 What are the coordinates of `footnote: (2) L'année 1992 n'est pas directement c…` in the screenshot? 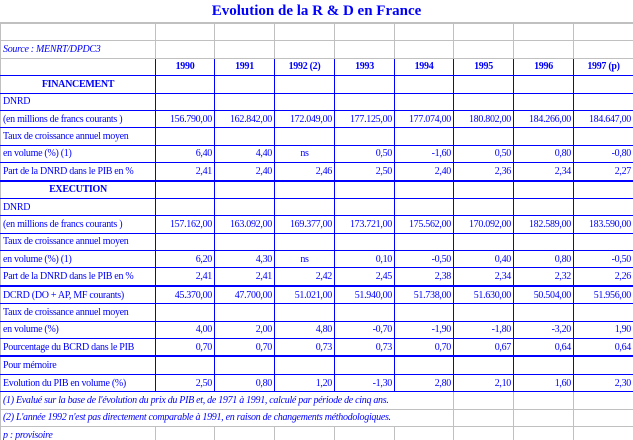 It's located at (227, 417).